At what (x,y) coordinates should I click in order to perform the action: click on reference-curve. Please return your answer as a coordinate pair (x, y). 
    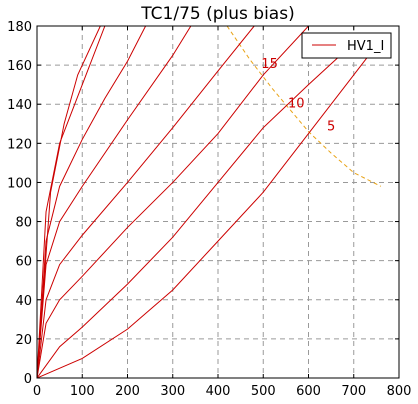
    Looking at the image, I should click on (304, 106).